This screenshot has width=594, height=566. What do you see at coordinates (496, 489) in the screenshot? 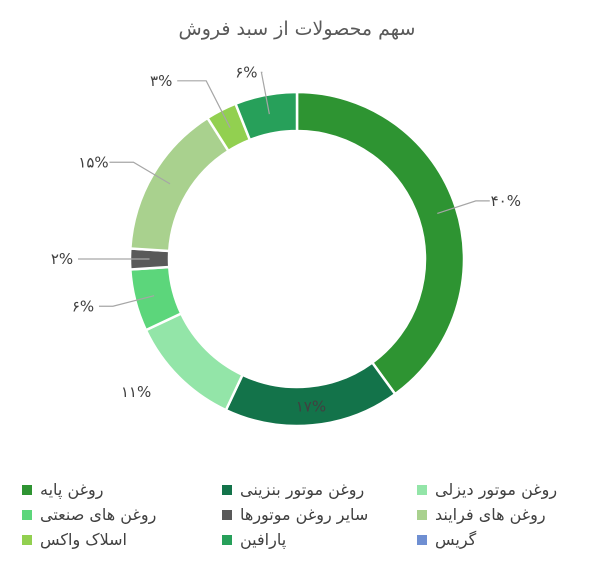
I see `legend-label: روغن موتور دیزلی` at bounding box center [496, 489].